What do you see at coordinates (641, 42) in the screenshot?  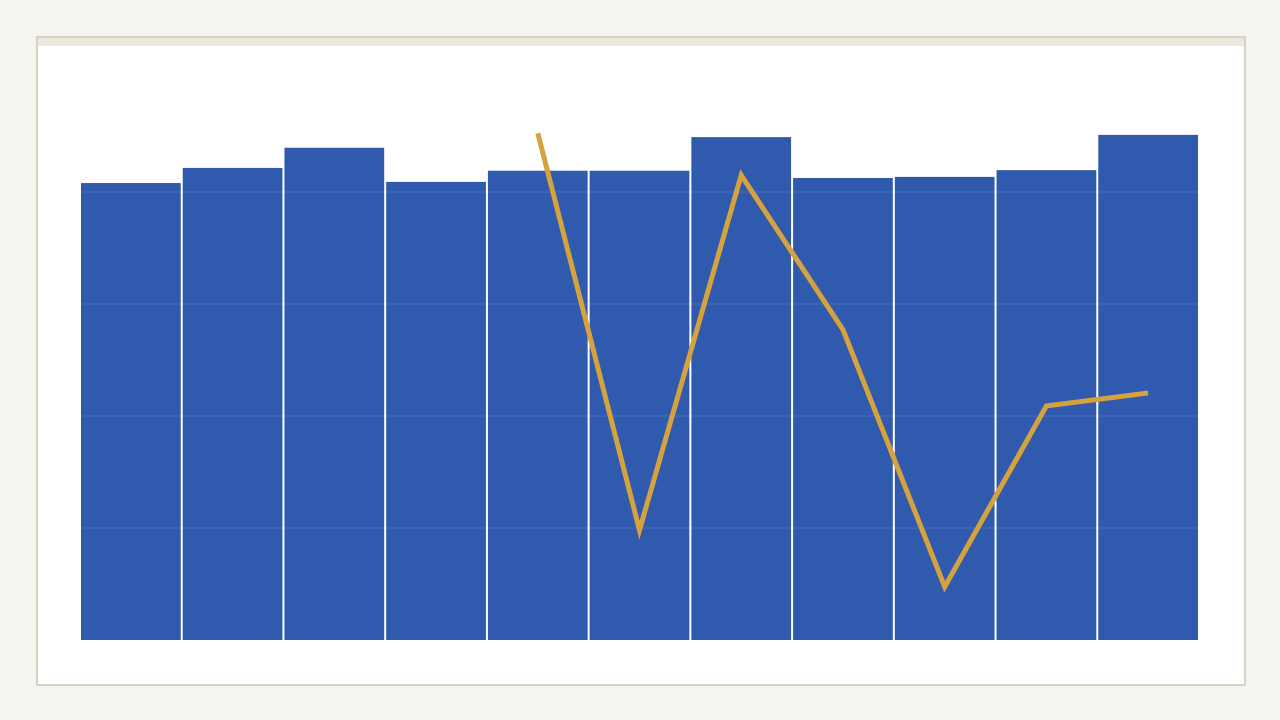 I see `frame-top-strip` at bounding box center [641, 42].